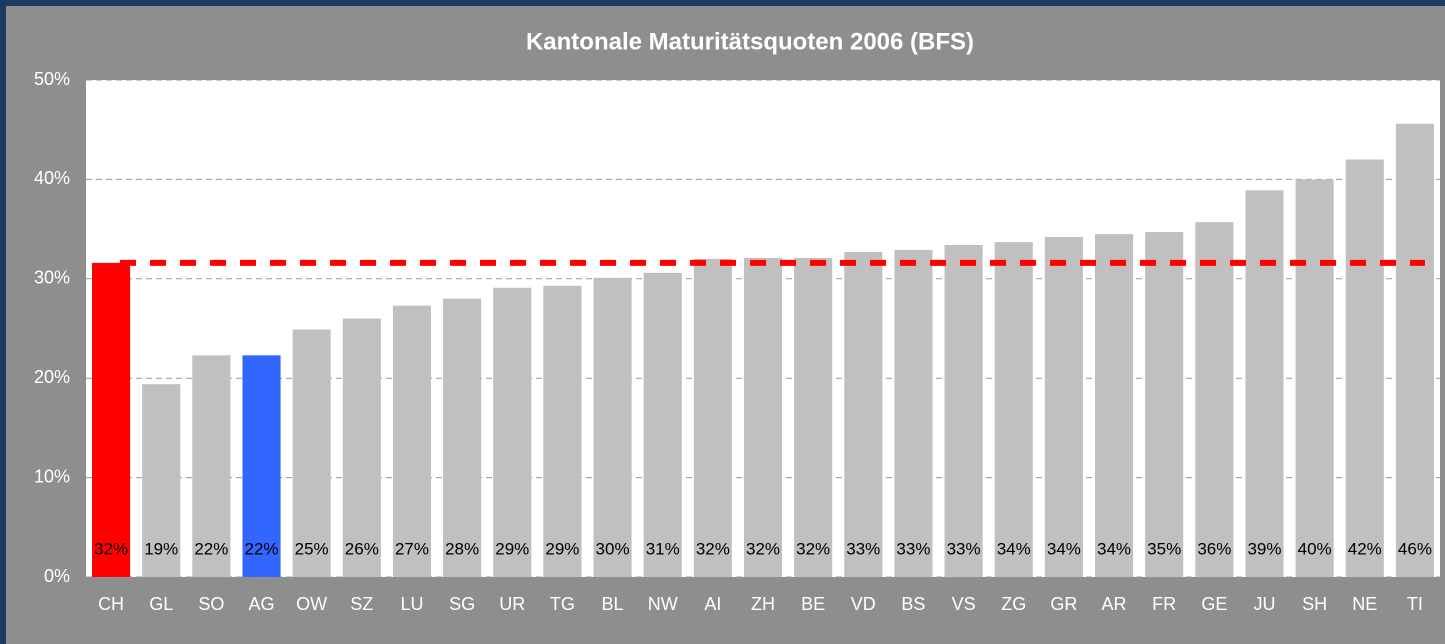  Describe the element at coordinates (663, 548) in the screenshot. I see `value-label: 31%` at that location.